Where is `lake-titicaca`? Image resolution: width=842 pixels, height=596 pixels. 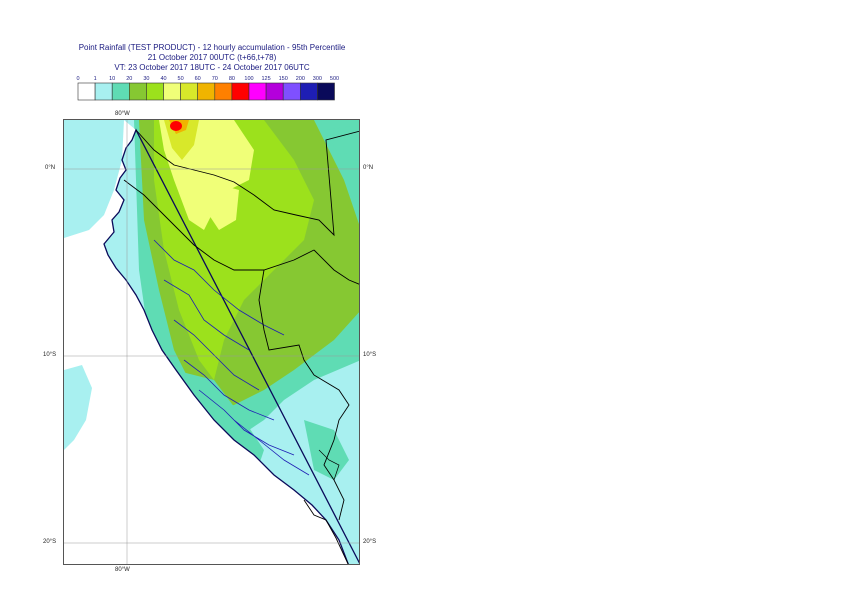
lake-titicaca is located at coordinates (329, 465).